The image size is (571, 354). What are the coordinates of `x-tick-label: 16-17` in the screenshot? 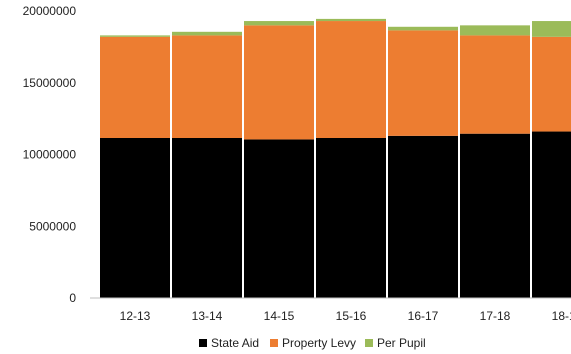 It's located at (423, 316).